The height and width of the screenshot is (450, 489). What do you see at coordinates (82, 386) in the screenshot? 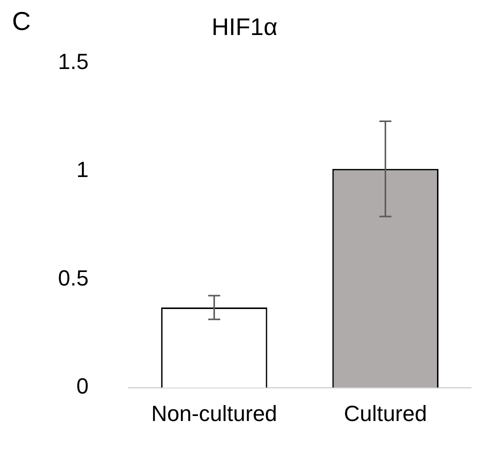
I see `y-tick-label: 0` at bounding box center [82, 386].